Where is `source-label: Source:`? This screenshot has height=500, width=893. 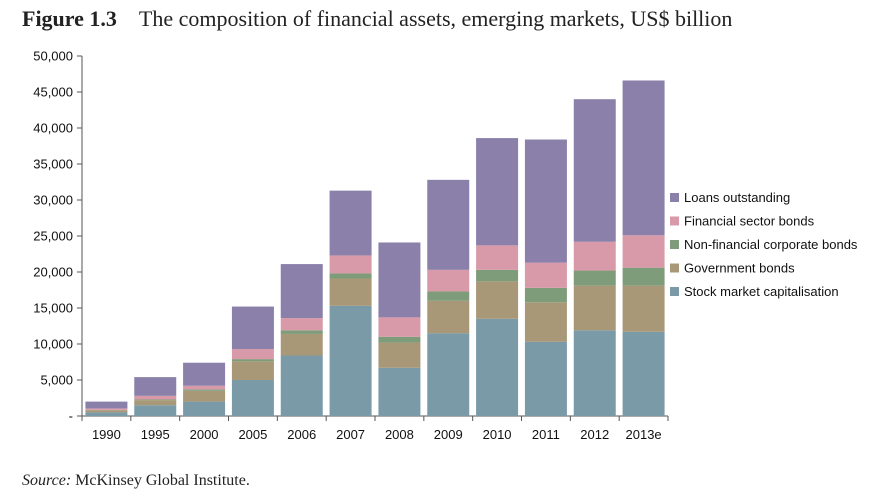 source-label: Source: is located at coordinates (47, 480).